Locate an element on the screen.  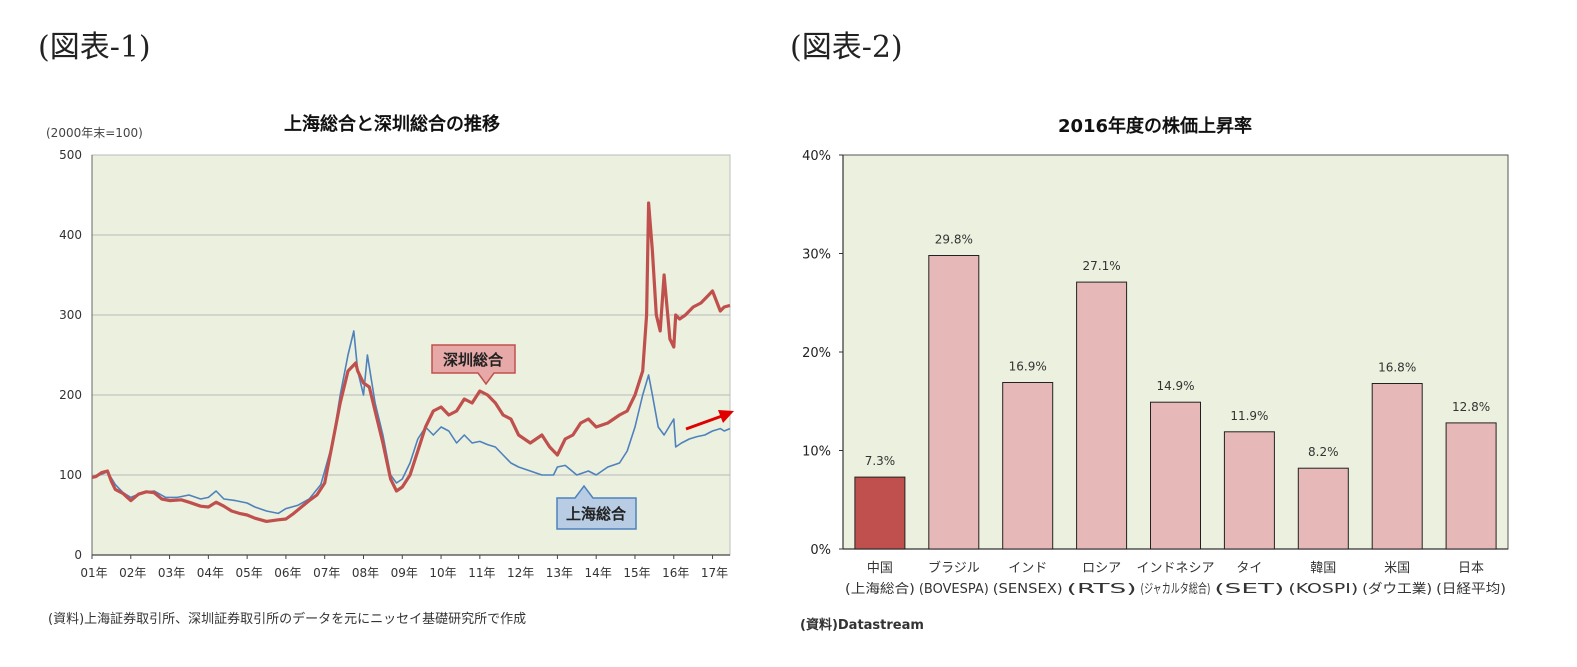
bar-value-label: 8.2% is located at coordinates (1323, 452).